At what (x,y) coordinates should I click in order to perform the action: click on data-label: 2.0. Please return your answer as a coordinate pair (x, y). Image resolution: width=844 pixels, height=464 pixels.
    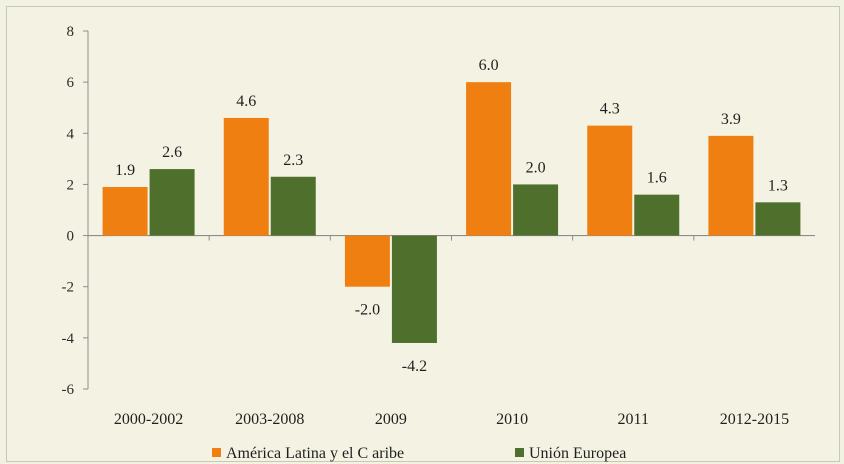
    Looking at the image, I should click on (536, 167).